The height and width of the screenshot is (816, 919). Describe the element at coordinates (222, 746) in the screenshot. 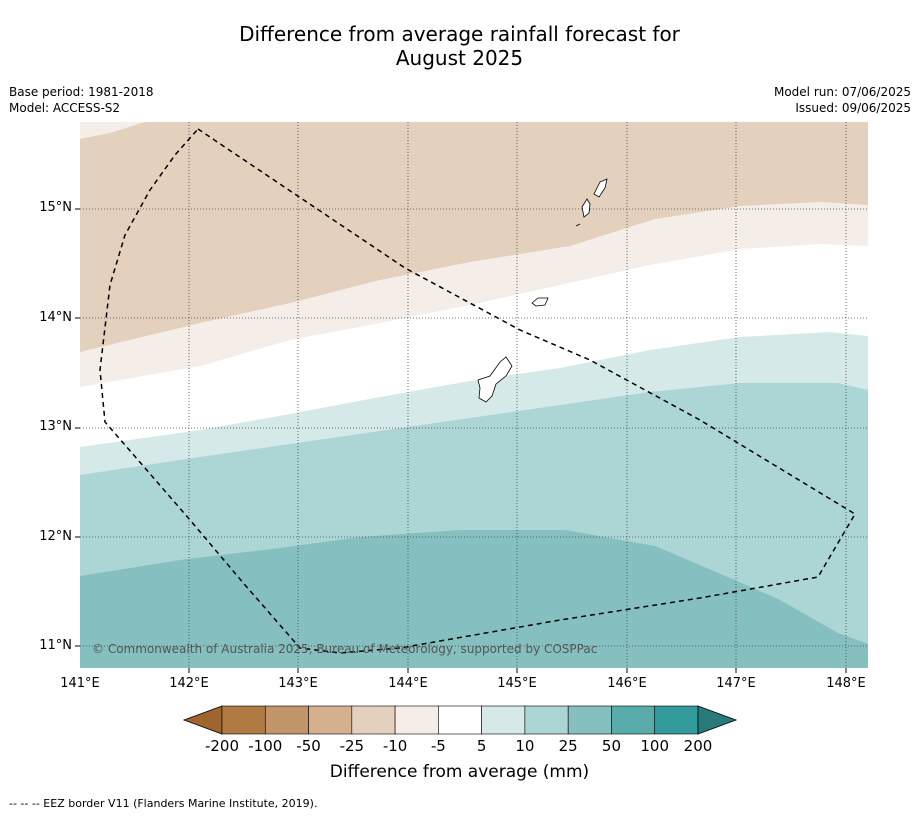

I see `colorbar-tick-label: -200` at that location.